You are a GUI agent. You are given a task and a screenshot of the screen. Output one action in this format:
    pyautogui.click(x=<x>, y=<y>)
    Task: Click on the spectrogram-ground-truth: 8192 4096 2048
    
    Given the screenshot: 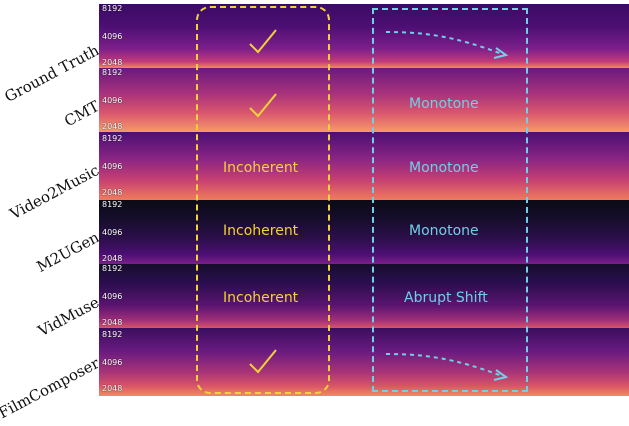 What is the action you would take?
    pyautogui.click(x=364, y=36)
    